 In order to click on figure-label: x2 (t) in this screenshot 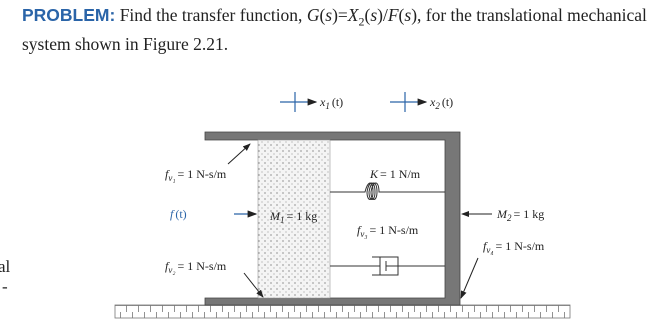, I will do `click(441, 103)`.